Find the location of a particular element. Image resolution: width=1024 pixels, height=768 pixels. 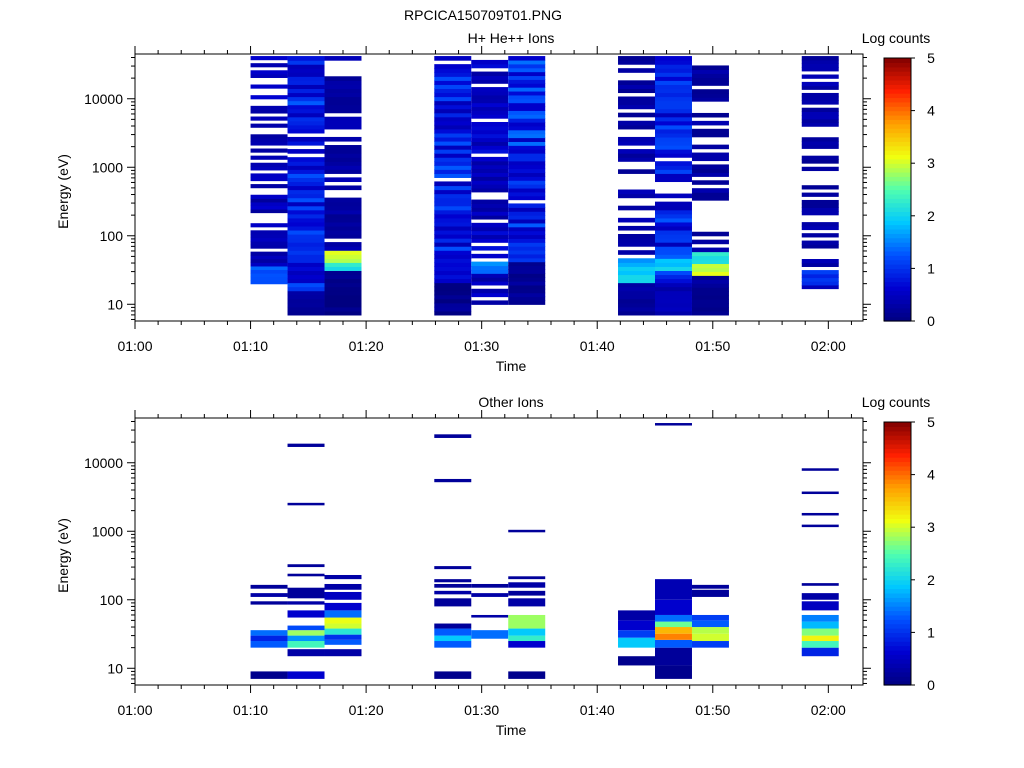

x-tick-label: 01:40 is located at coordinates (597, 710).